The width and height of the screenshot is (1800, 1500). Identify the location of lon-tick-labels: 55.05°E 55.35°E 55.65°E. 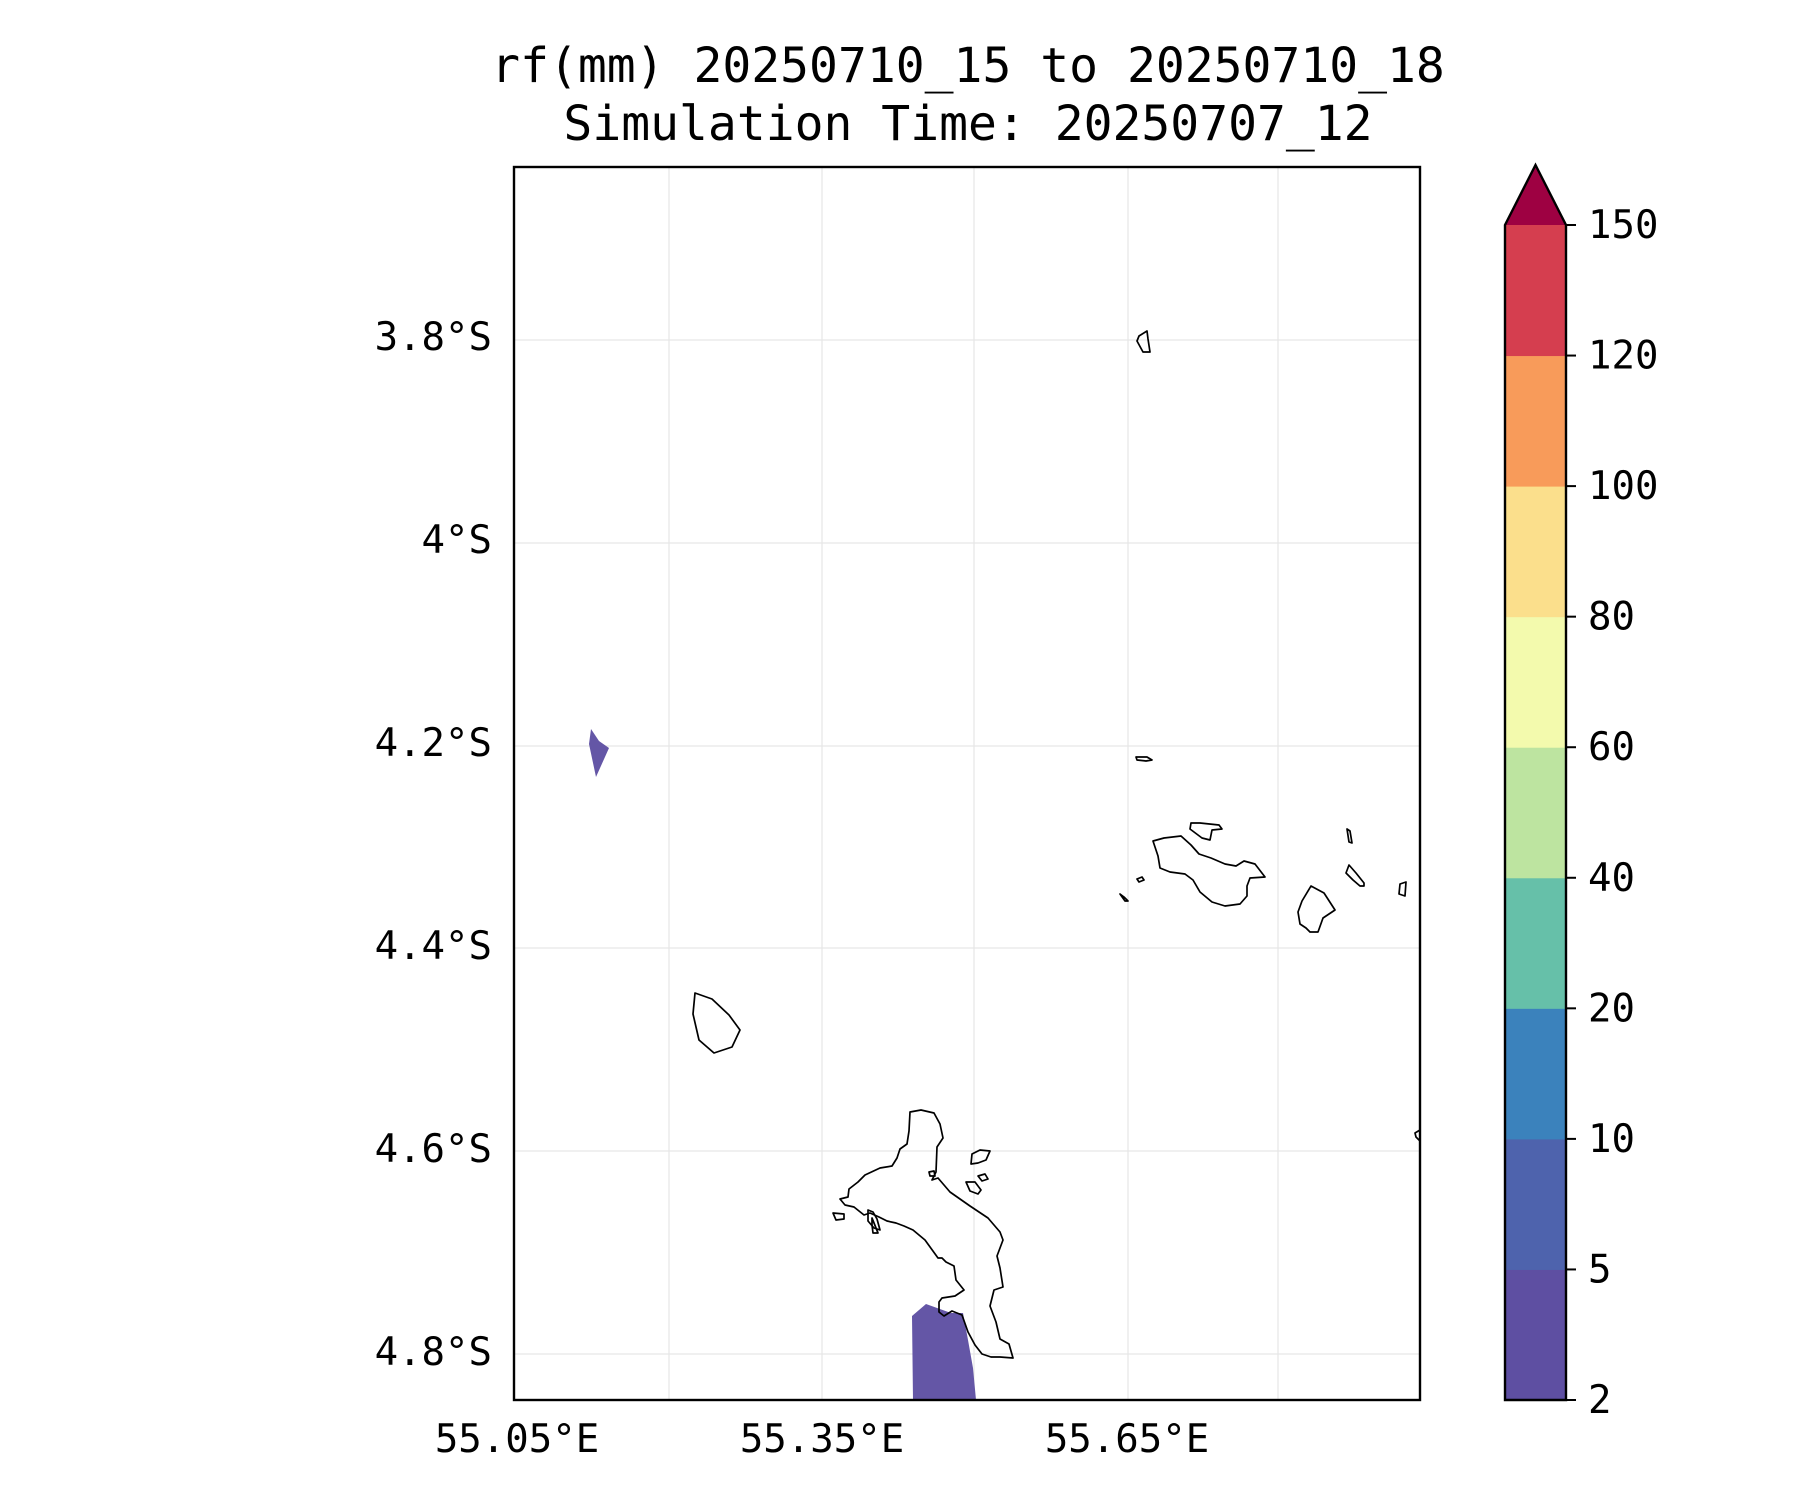
(822, 1439).